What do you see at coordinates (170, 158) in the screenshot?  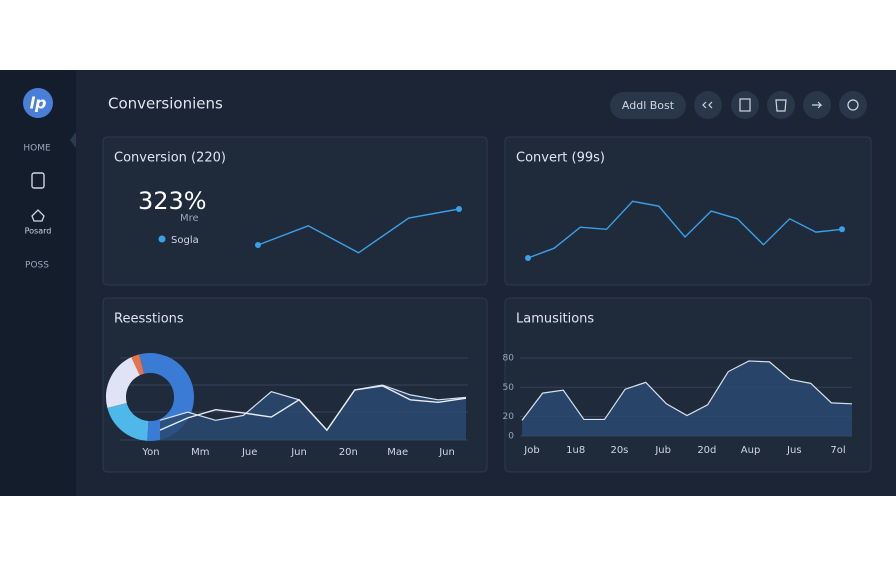 I see `panel-title: Conversion (220)` at bounding box center [170, 158].